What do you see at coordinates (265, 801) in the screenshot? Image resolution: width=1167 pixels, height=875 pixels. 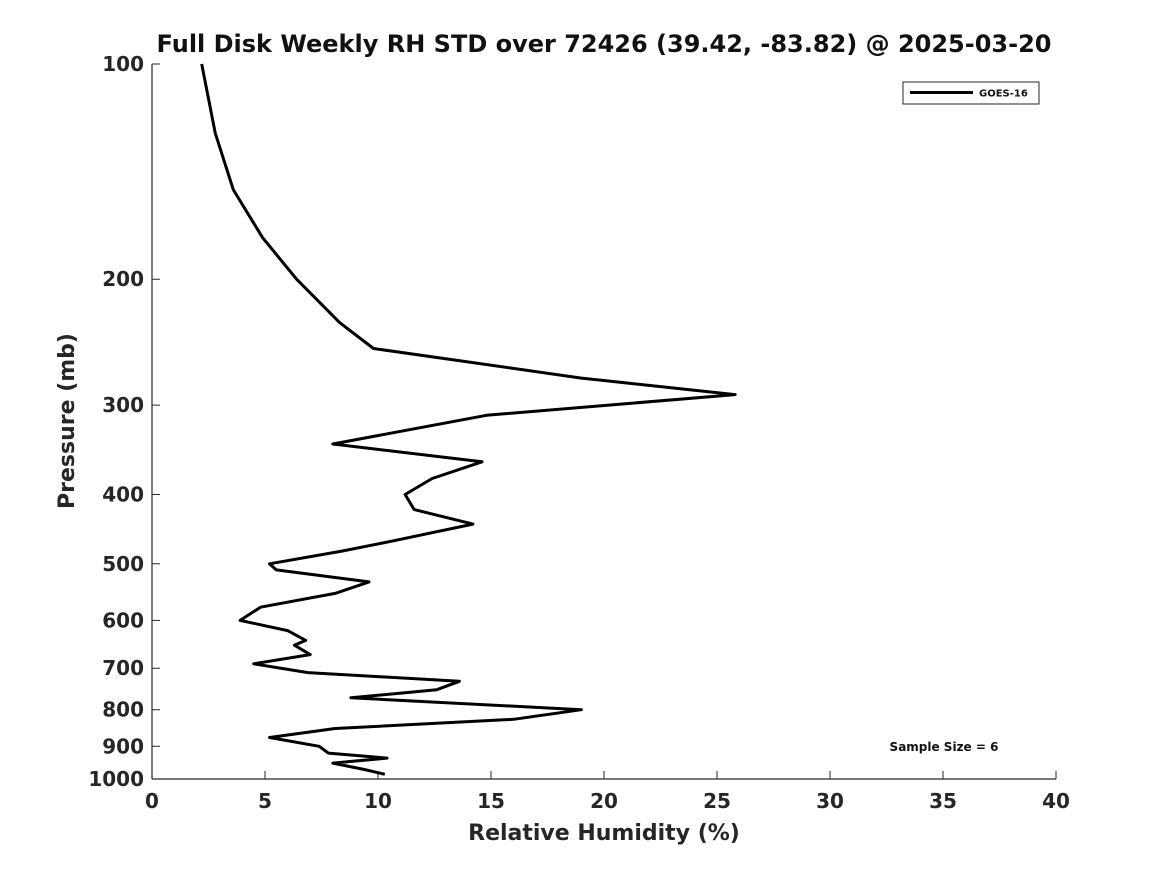 I see `x-tick-label: 5` at bounding box center [265, 801].